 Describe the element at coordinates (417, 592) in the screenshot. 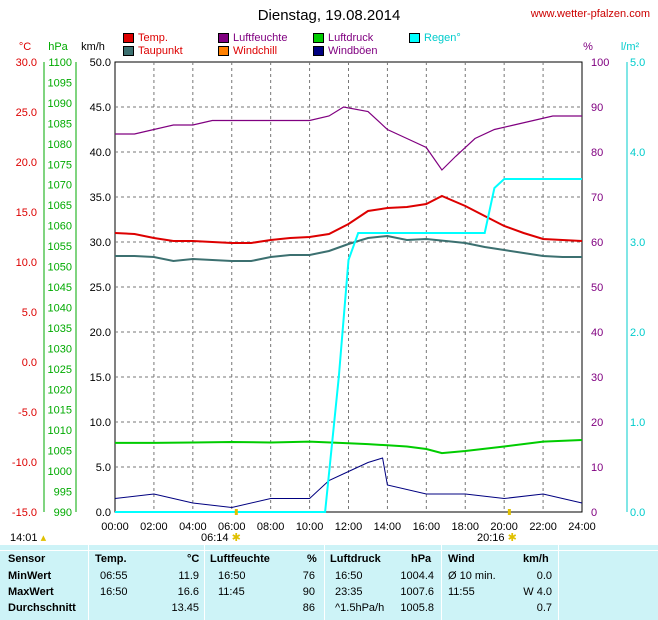

I see `table-cell-press-val: 1007.6` at that location.